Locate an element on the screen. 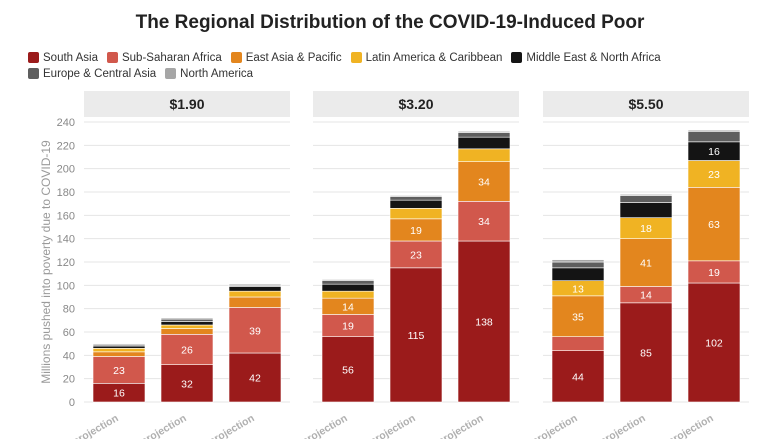 Image resolution: width=780 pixels, height=439 pixels. facet-title: $1.90 is located at coordinates (186, 104).